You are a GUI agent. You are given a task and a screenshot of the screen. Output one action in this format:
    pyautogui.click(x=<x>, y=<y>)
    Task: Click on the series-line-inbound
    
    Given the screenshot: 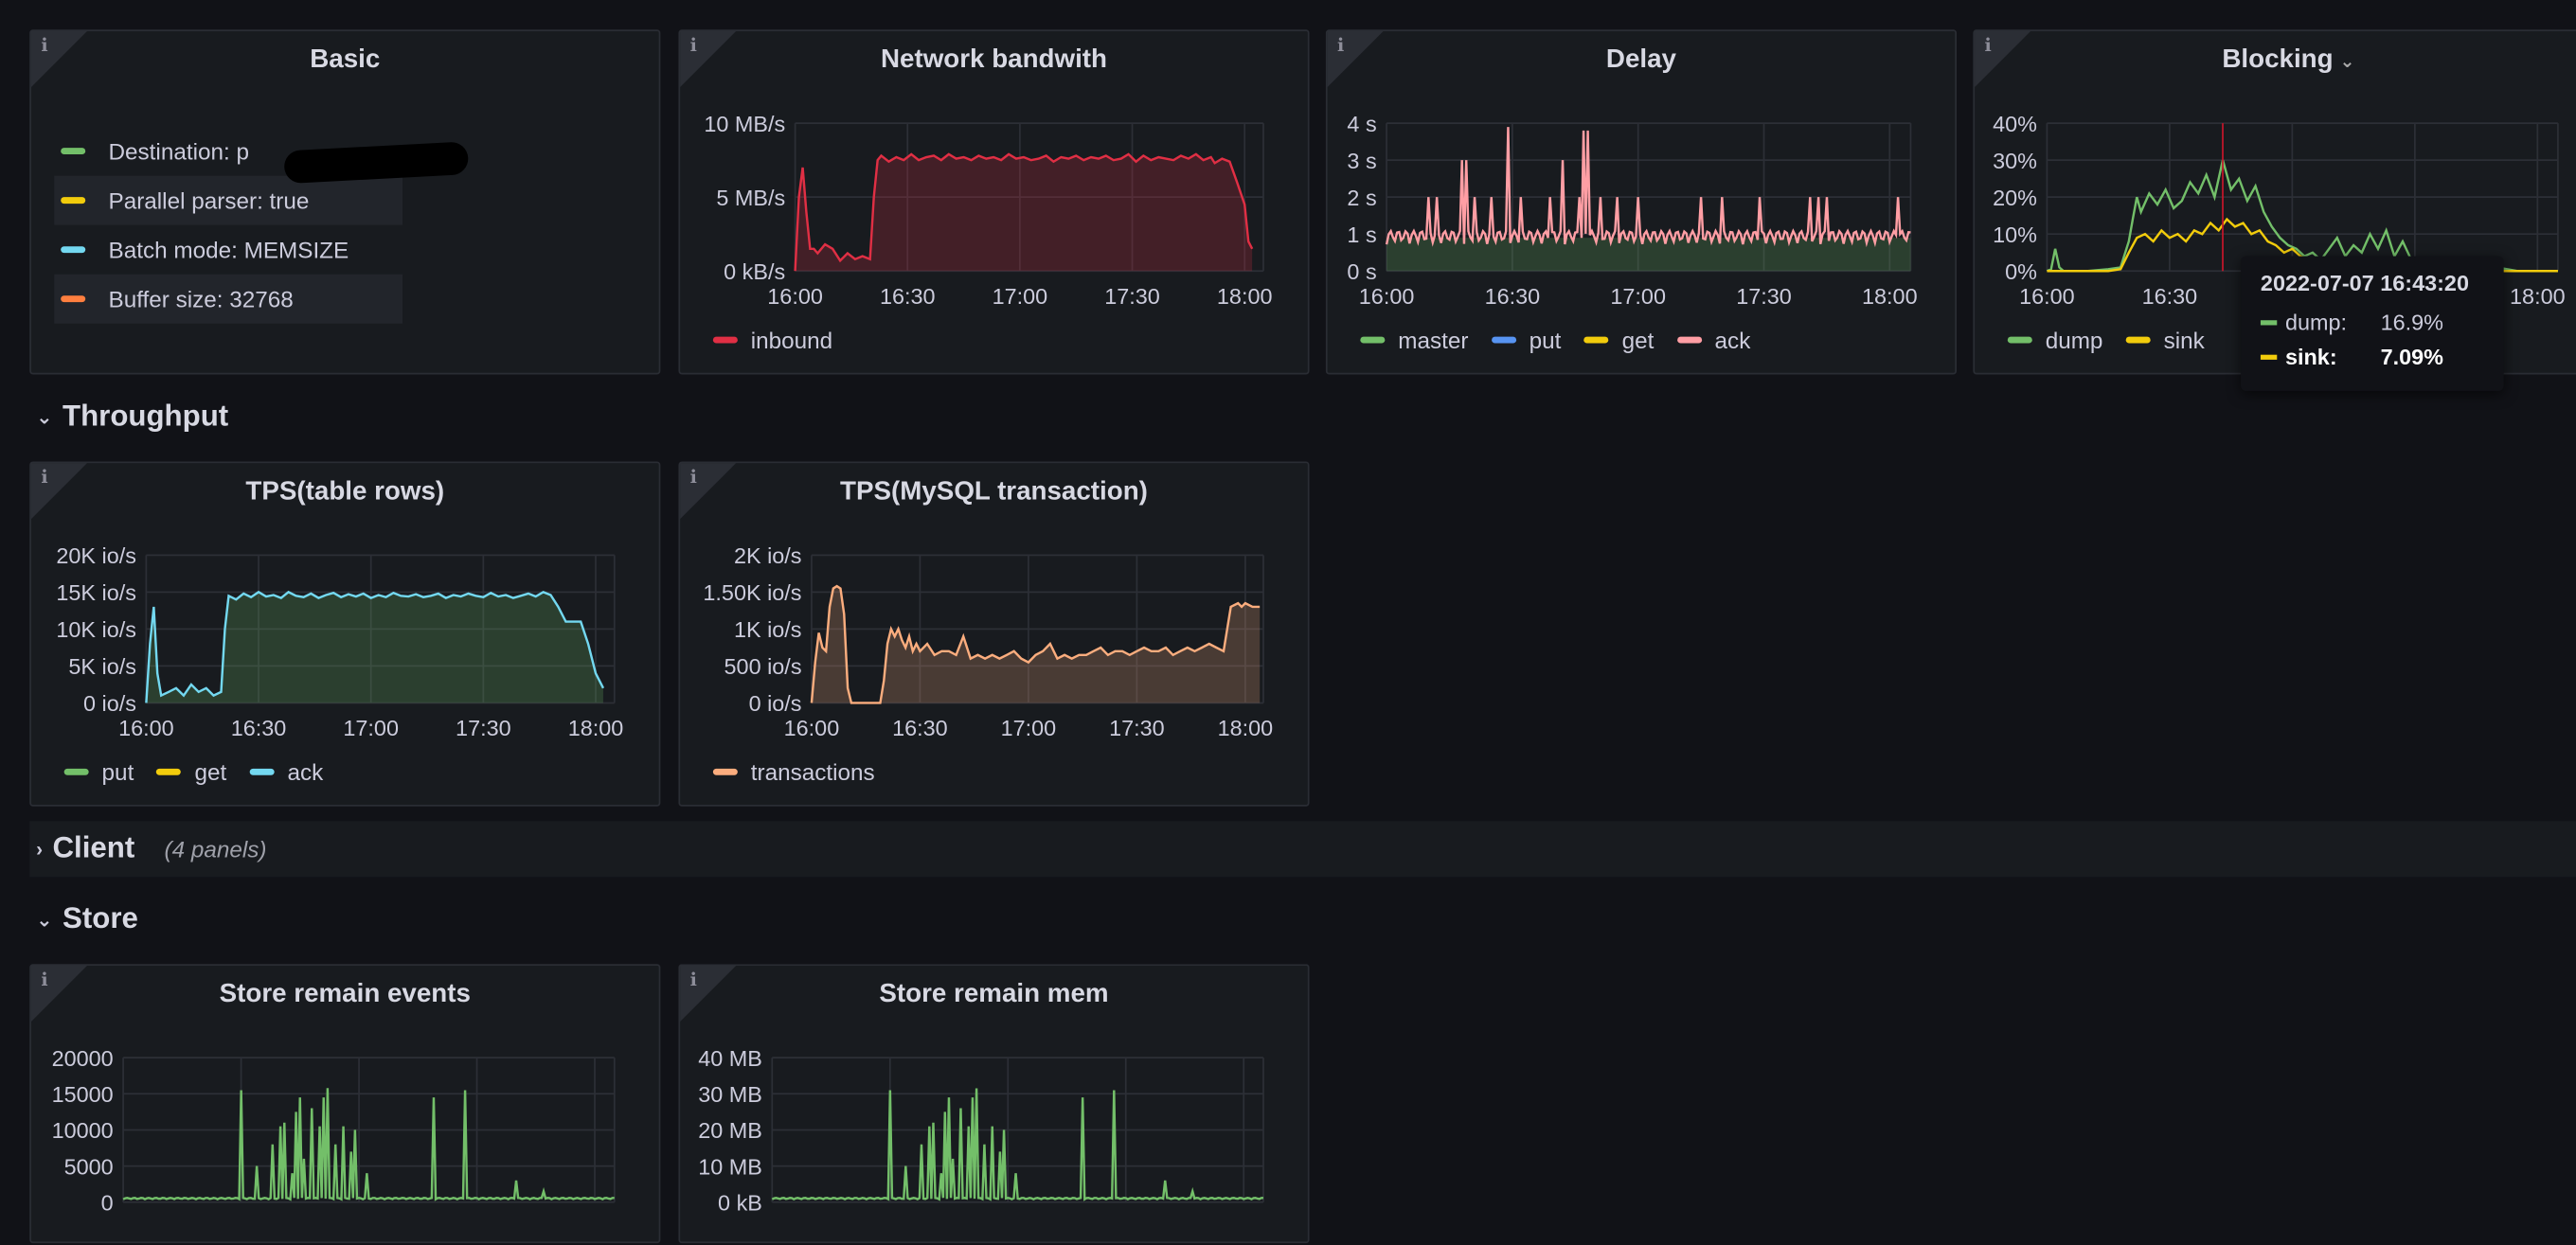 What is the action you would take?
    pyautogui.click(x=1024, y=212)
    